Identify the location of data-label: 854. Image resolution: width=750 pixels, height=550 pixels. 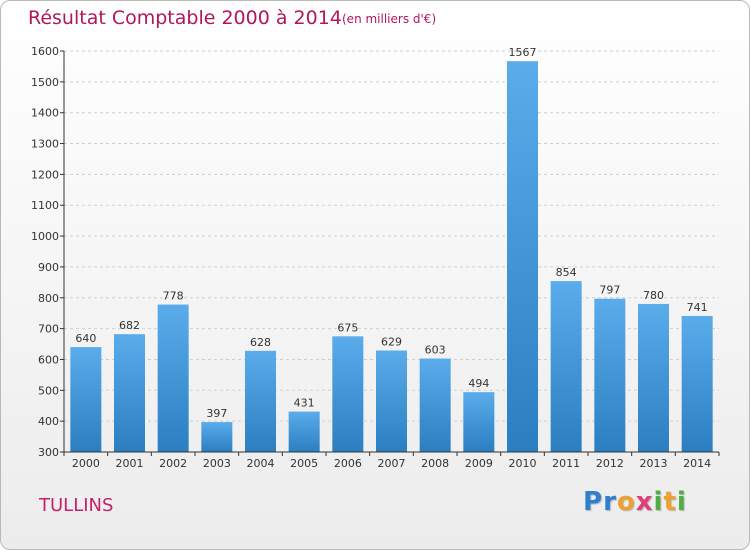
(566, 272).